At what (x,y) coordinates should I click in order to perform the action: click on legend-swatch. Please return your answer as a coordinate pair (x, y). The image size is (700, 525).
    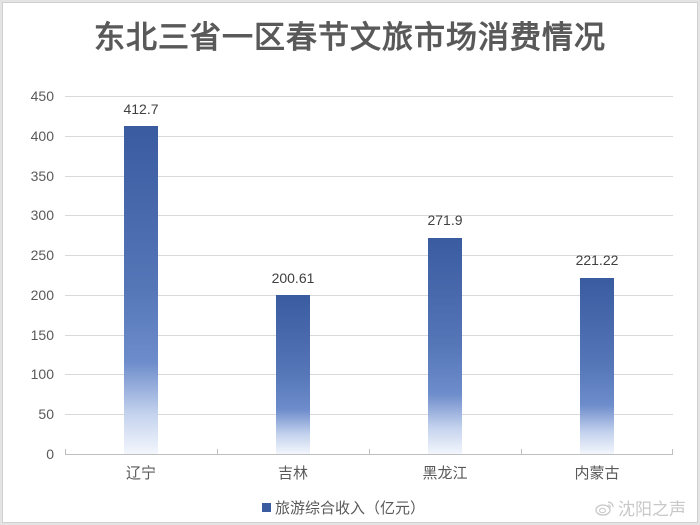
    Looking at the image, I should click on (266, 507).